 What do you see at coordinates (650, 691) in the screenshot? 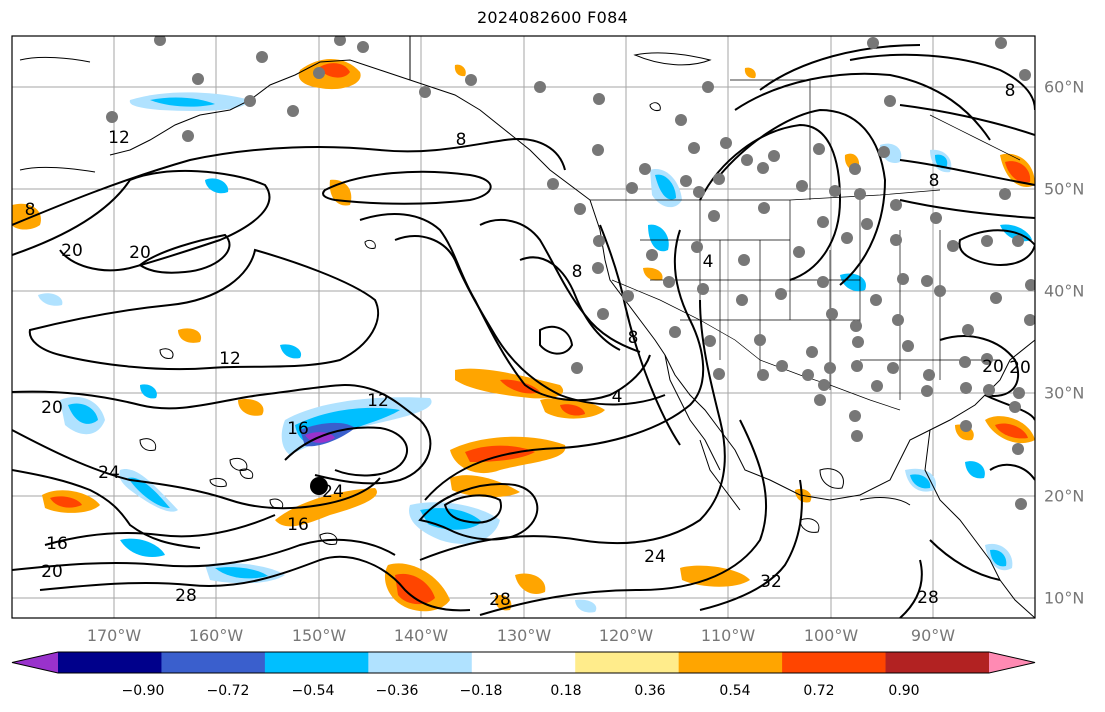
I see `colorbar-tick-label: 0.36` at bounding box center [650, 691].